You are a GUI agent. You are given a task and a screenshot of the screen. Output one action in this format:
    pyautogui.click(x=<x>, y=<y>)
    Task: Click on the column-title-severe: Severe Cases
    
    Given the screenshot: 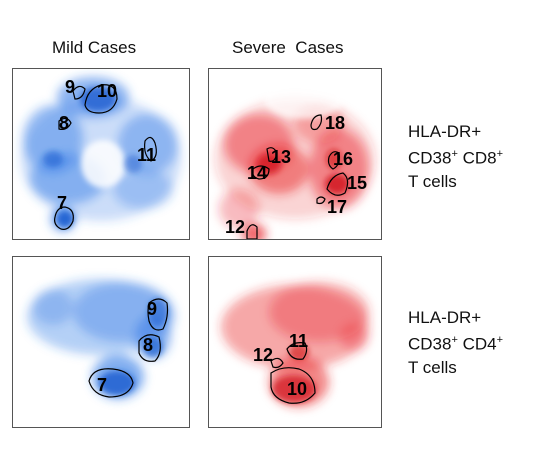 What is the action you would take?
    pyautogui.click(x=288, y=47)
    